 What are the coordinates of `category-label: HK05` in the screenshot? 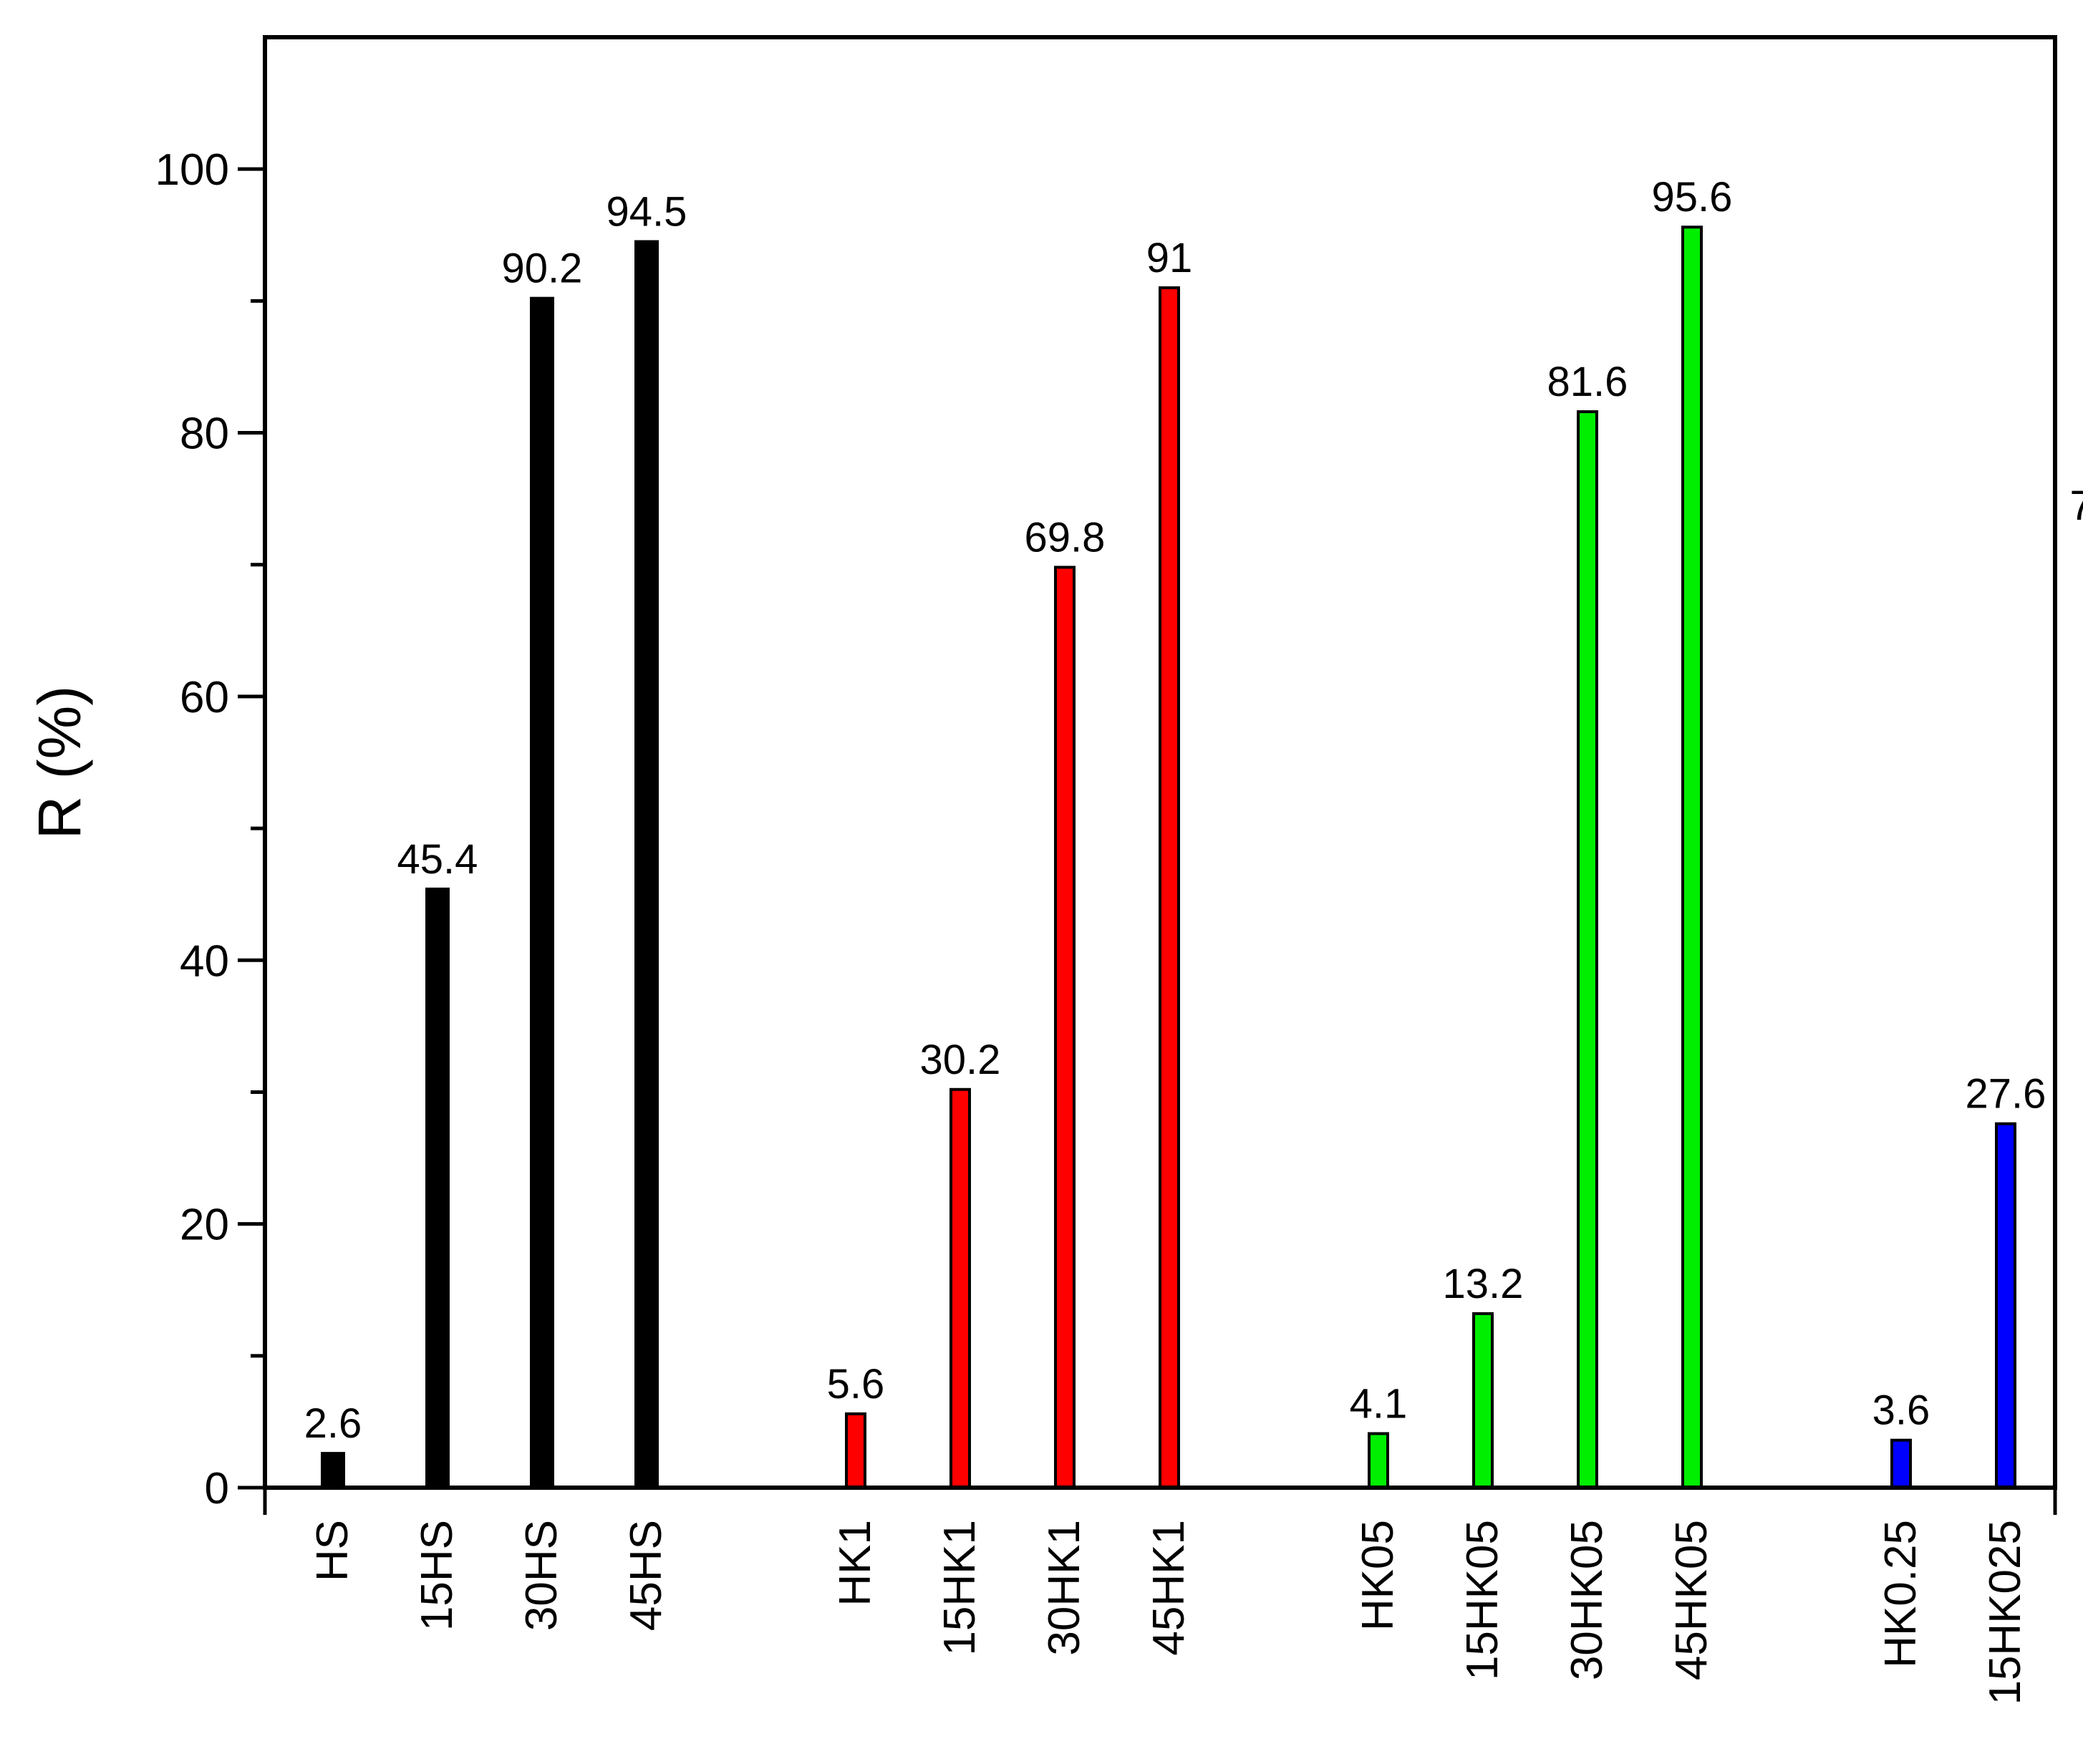 It's located at (1378, 1575).